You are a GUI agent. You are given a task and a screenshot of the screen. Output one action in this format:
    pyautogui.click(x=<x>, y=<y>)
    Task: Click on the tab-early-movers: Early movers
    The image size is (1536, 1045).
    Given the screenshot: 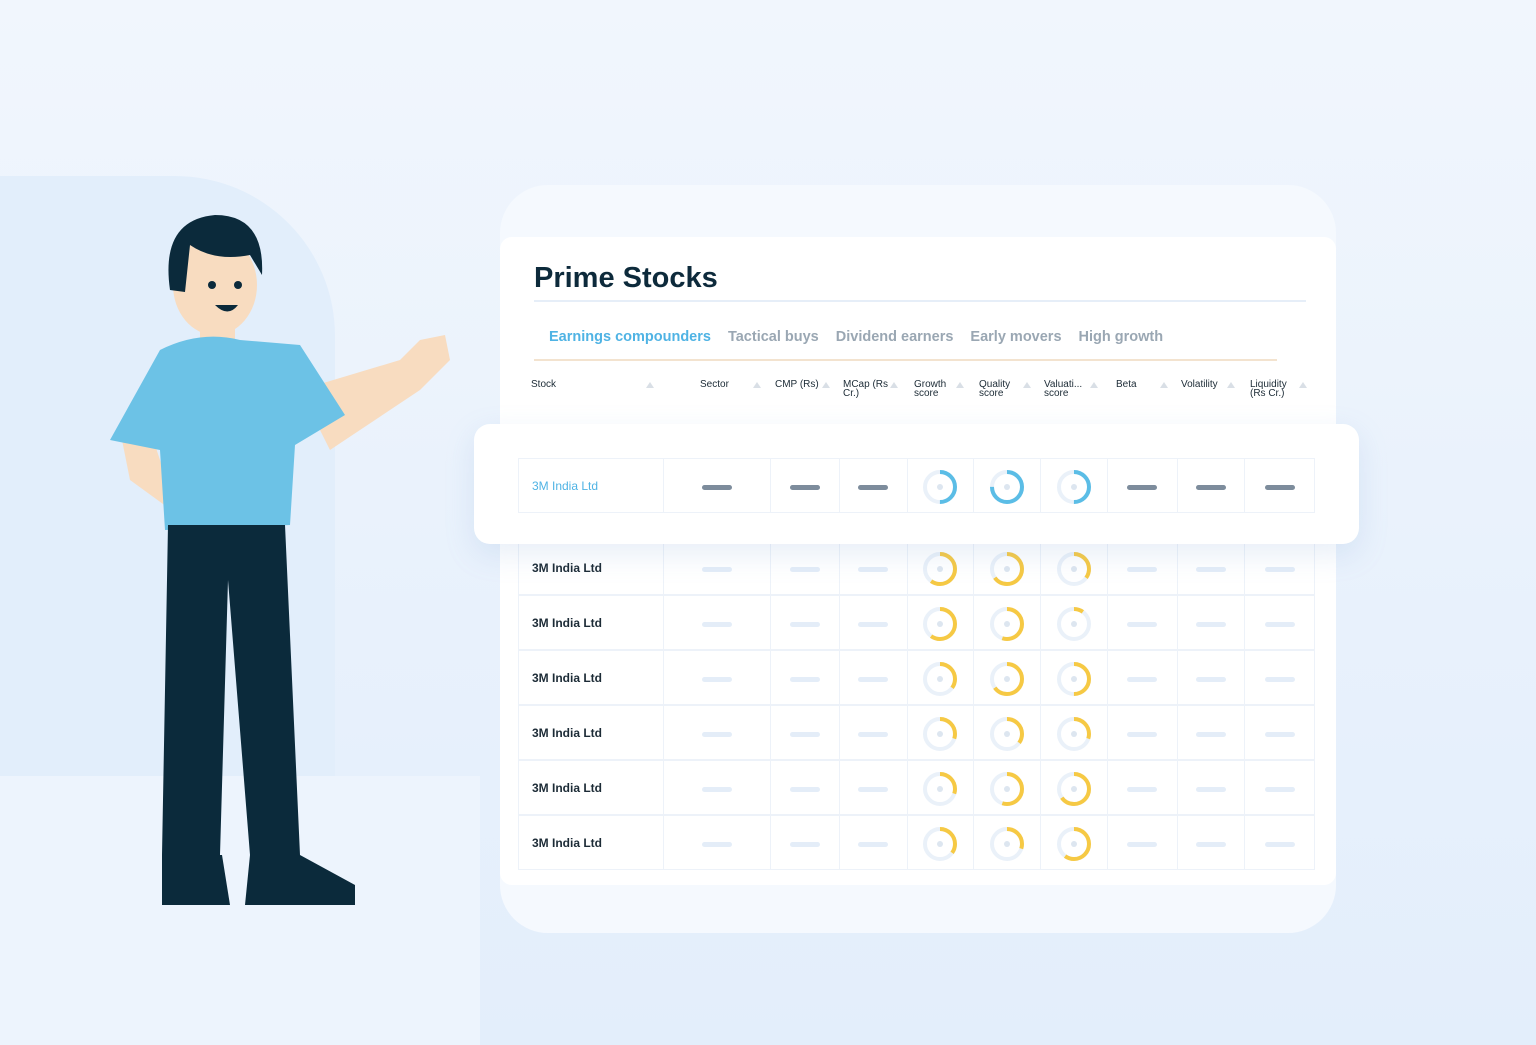 What is the action you would take?
    pyautogui.click(x=1016, y=337)
    